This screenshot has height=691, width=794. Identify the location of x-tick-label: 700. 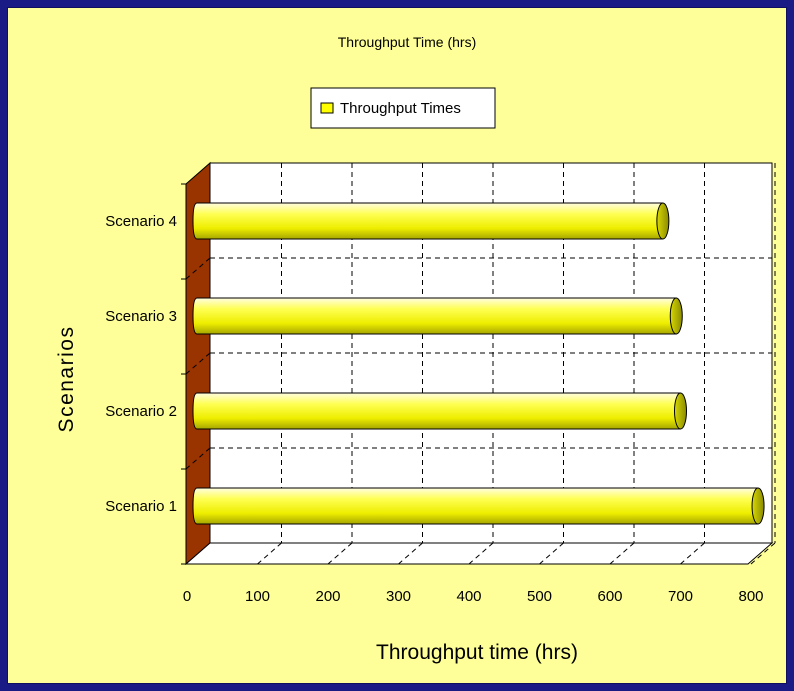
(680, 596).